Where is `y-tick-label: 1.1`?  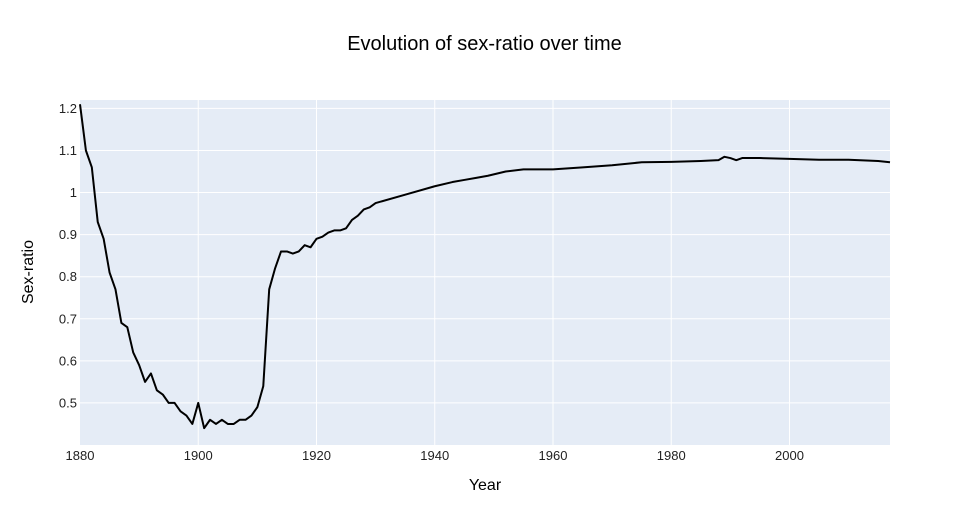 y-tick-label: 1.1 is located at coordinates (68, 150).